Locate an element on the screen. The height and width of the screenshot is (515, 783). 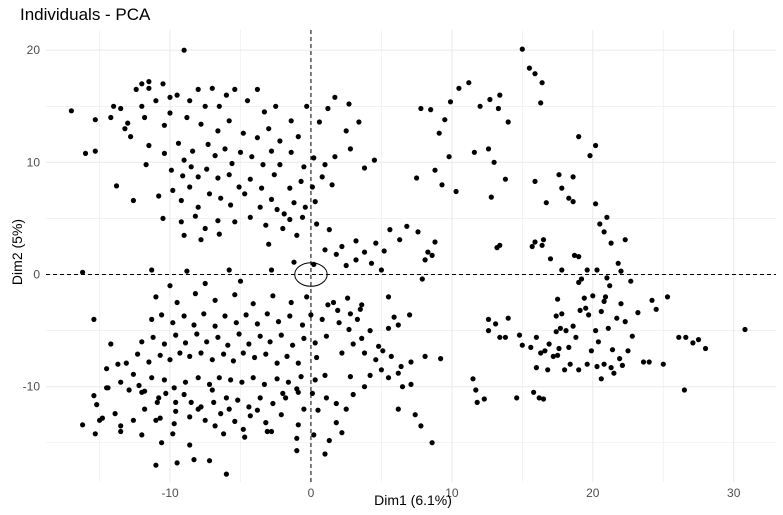
x-tick-label: -10 is located at coordinates (170, 493).